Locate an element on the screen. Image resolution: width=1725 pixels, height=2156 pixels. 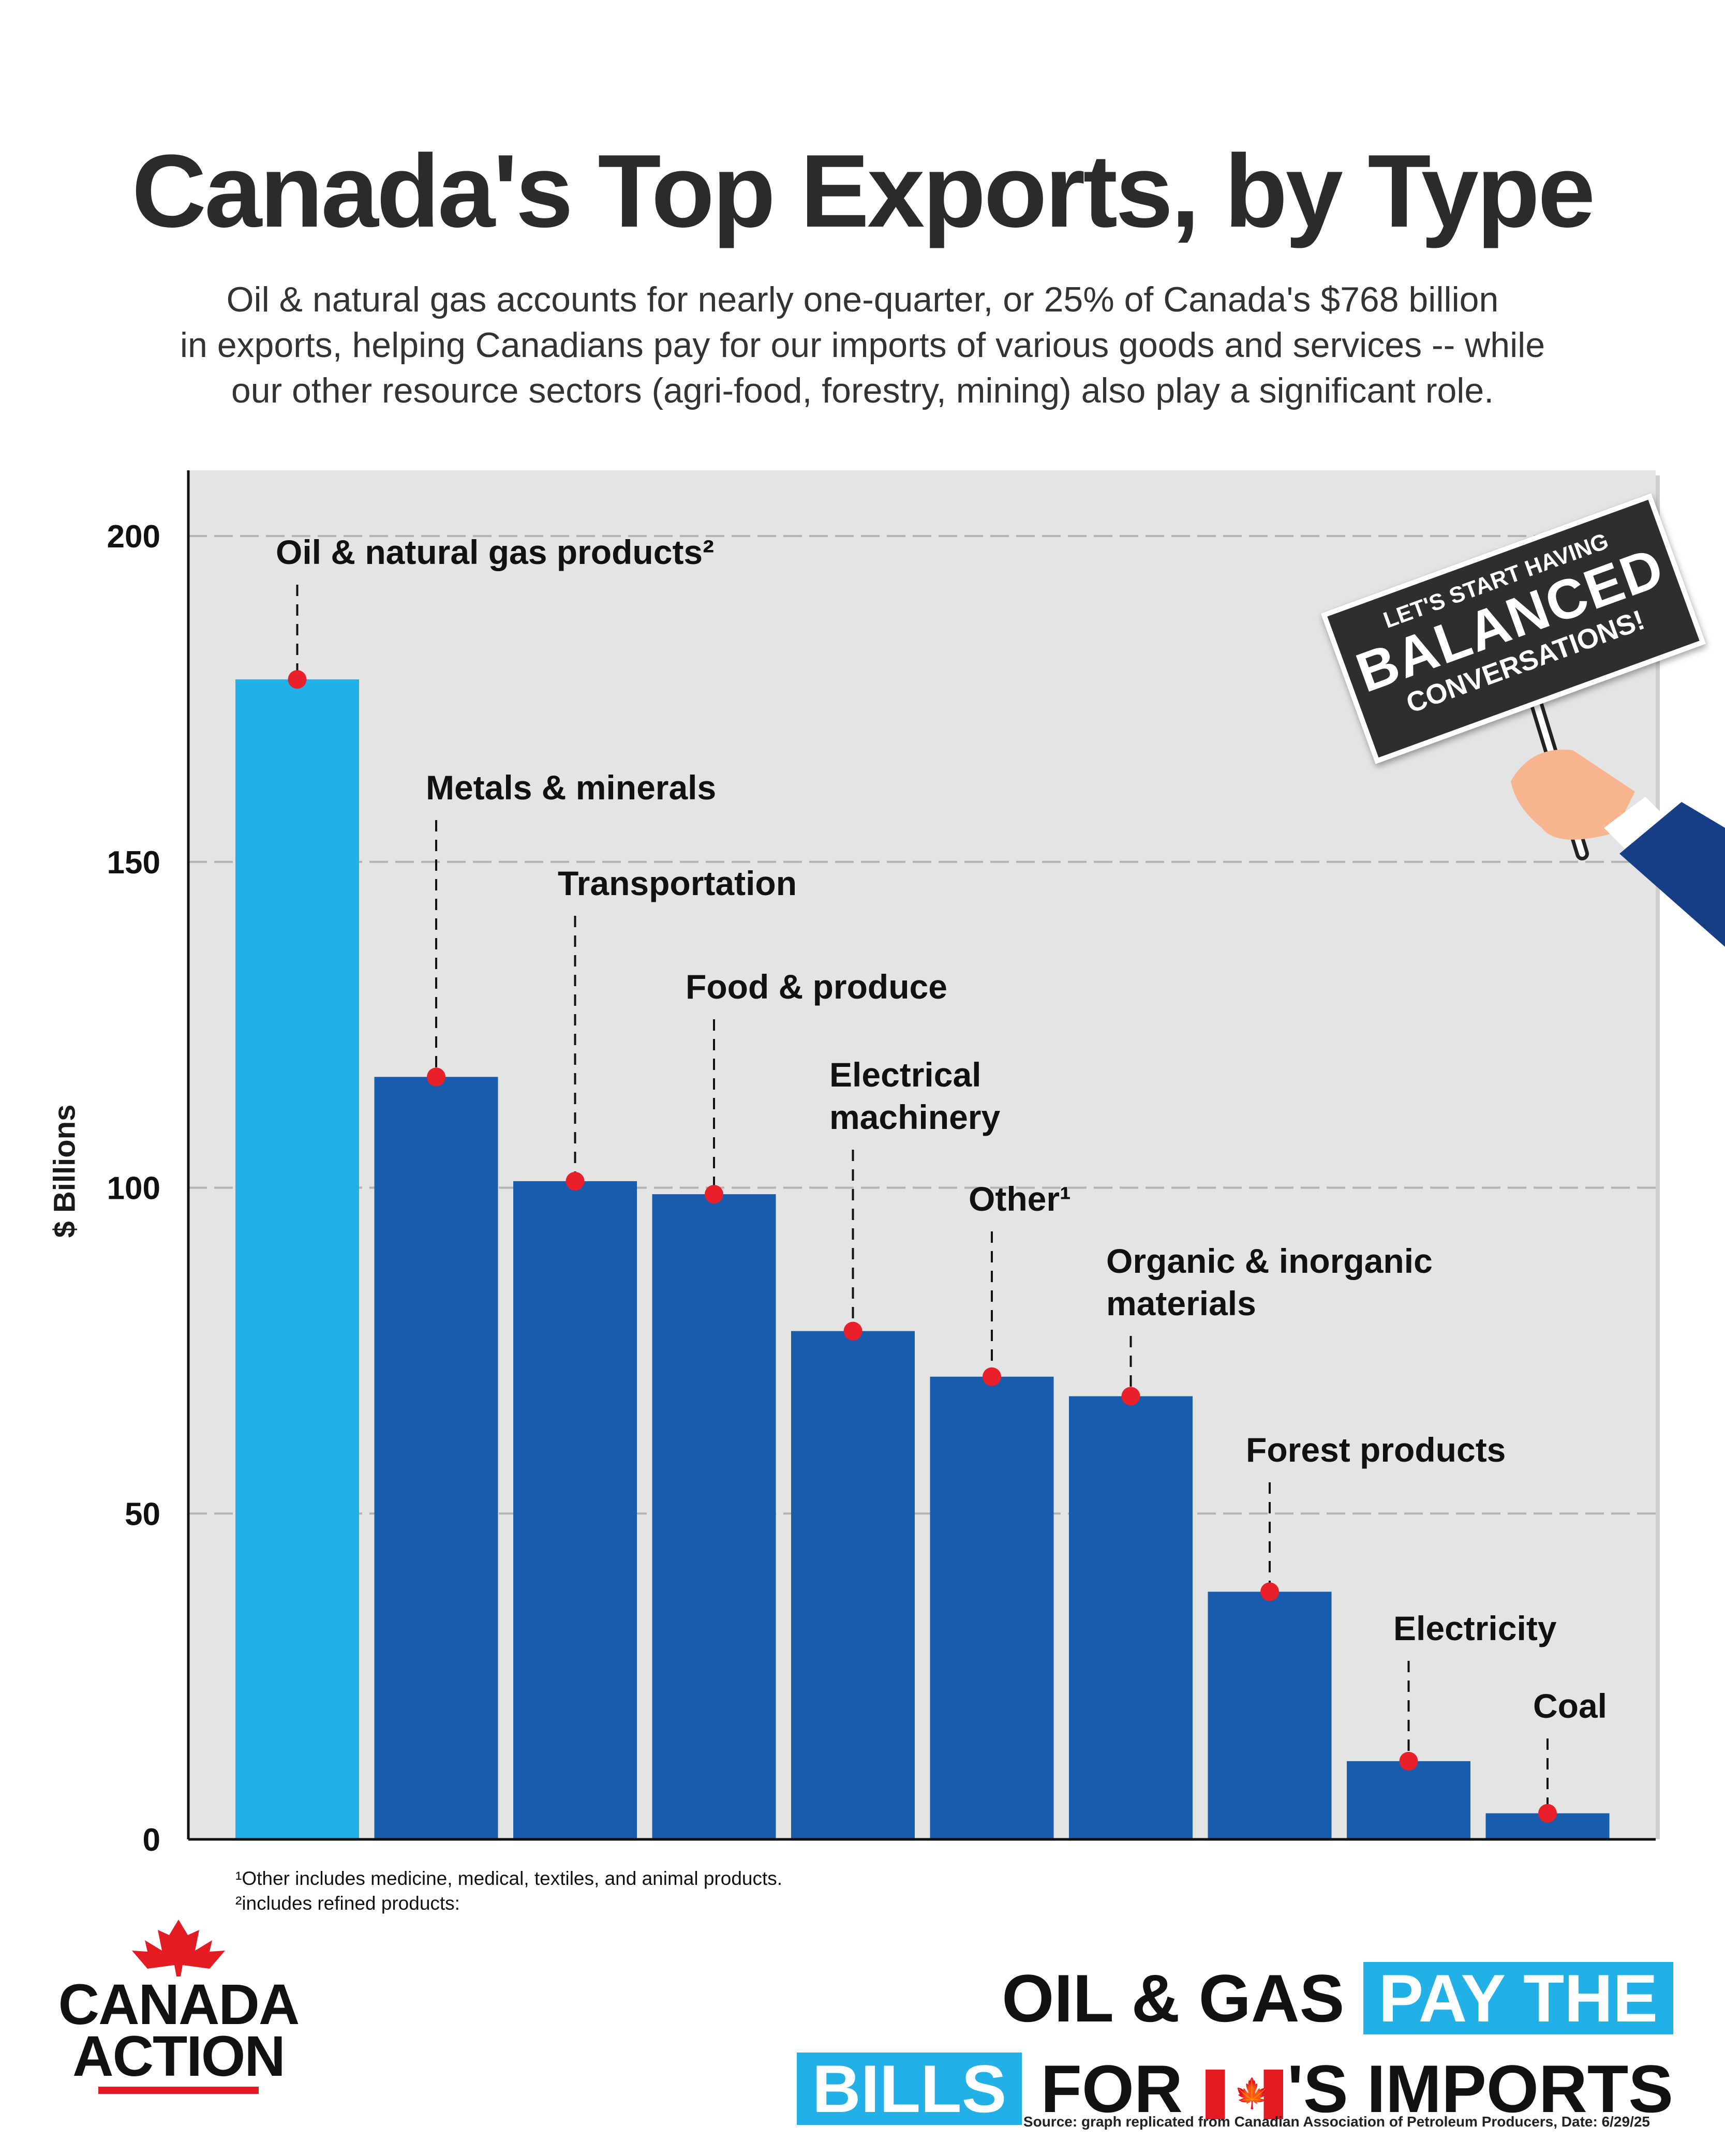
bar-label: Oil & natural gas products² is located at coordinates (495, 552).